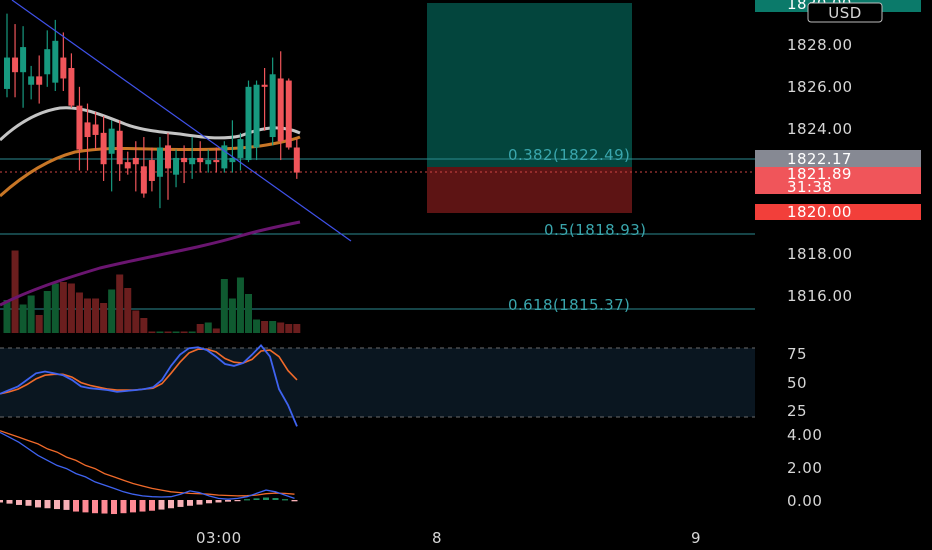  Describe the element at coordinates (529, 85) in the screenshot. I see `take-profit-zone` at that location.